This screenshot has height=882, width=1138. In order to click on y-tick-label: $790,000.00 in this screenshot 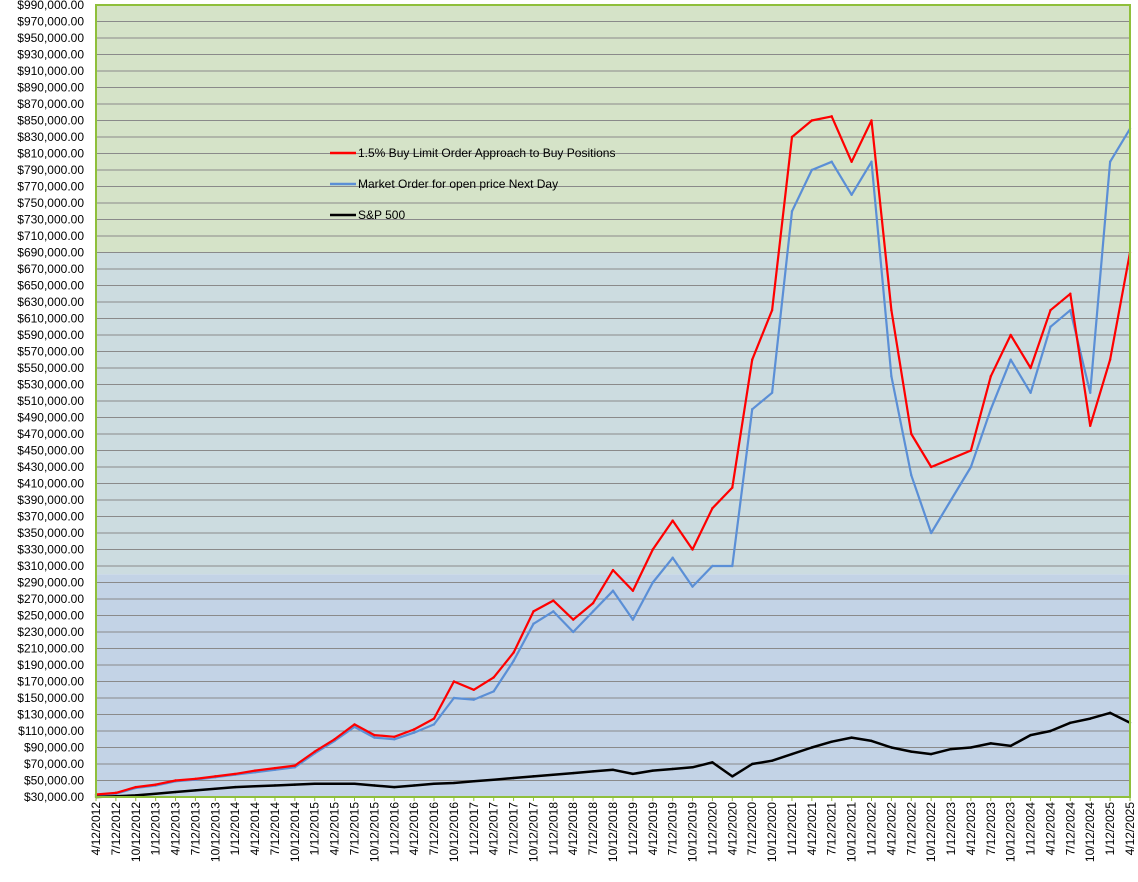, I will do `click(50, 170)`.